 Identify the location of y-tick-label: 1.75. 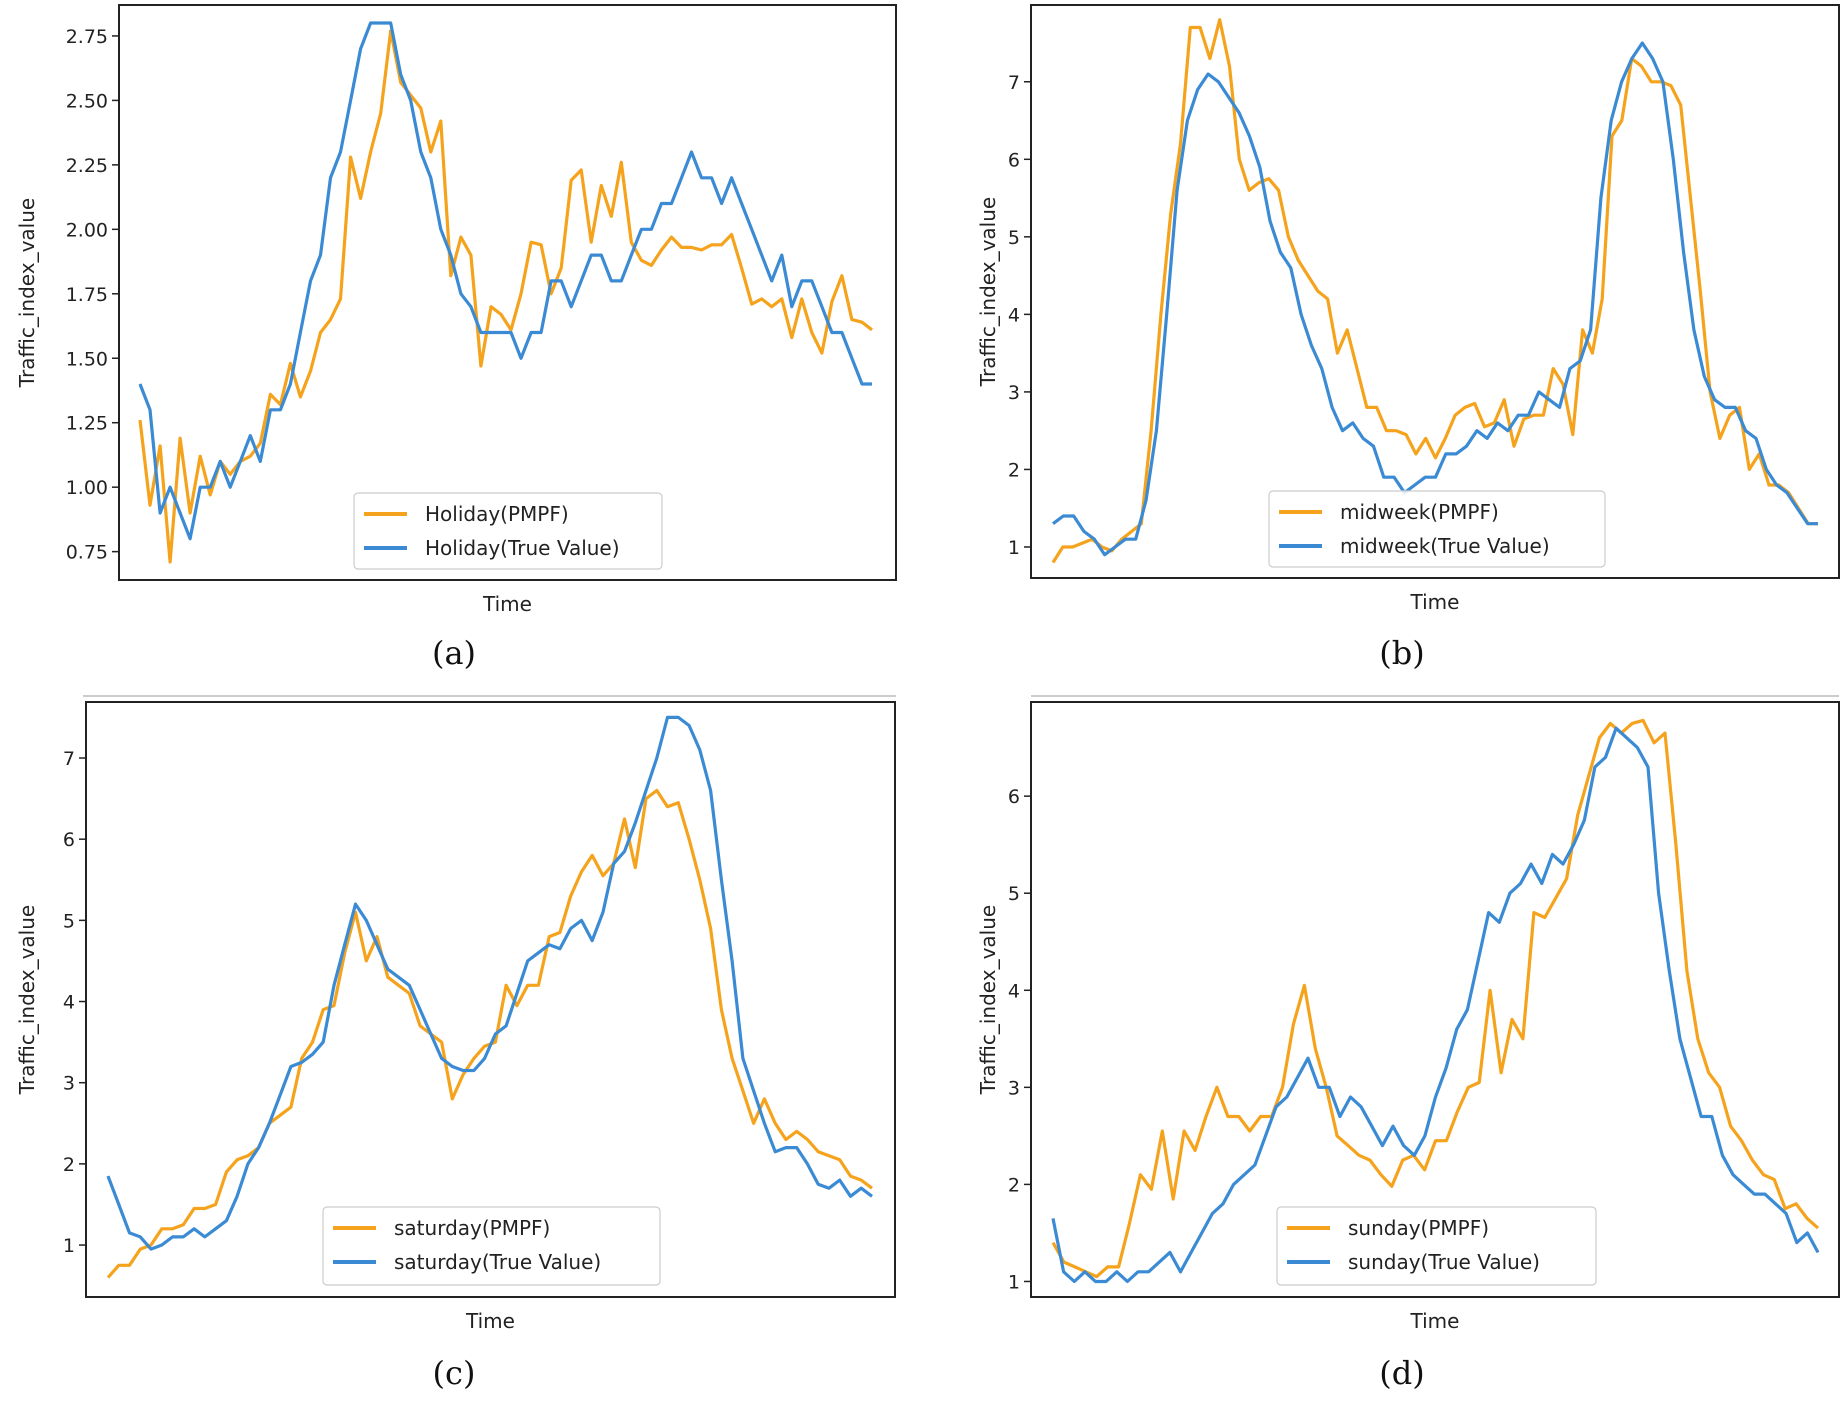
(87, 295).